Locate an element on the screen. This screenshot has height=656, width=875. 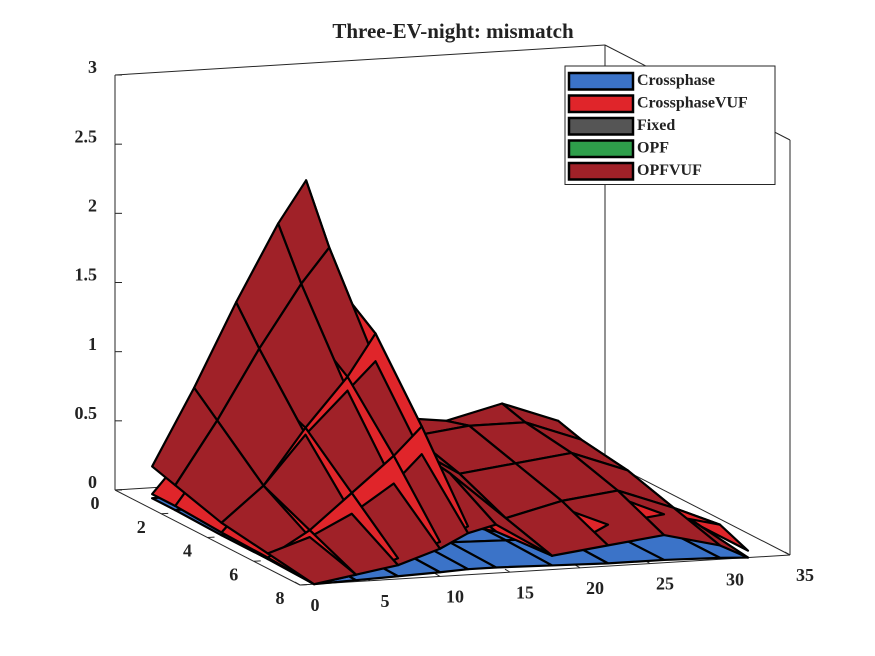
z-tick-label: 0.5 is located at coordinates (86, 413).